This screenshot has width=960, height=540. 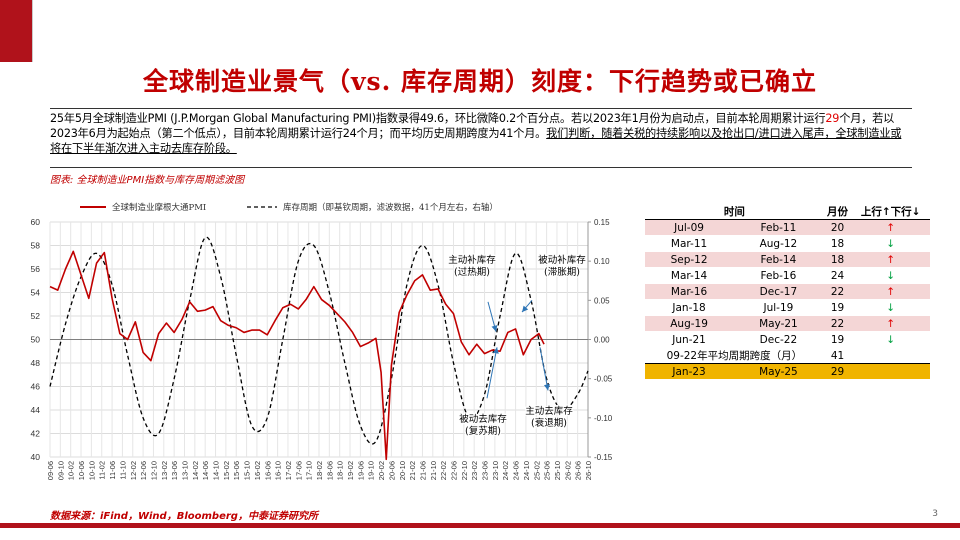 I want to click on cell-end: May-21, so click(x=778, y=323).